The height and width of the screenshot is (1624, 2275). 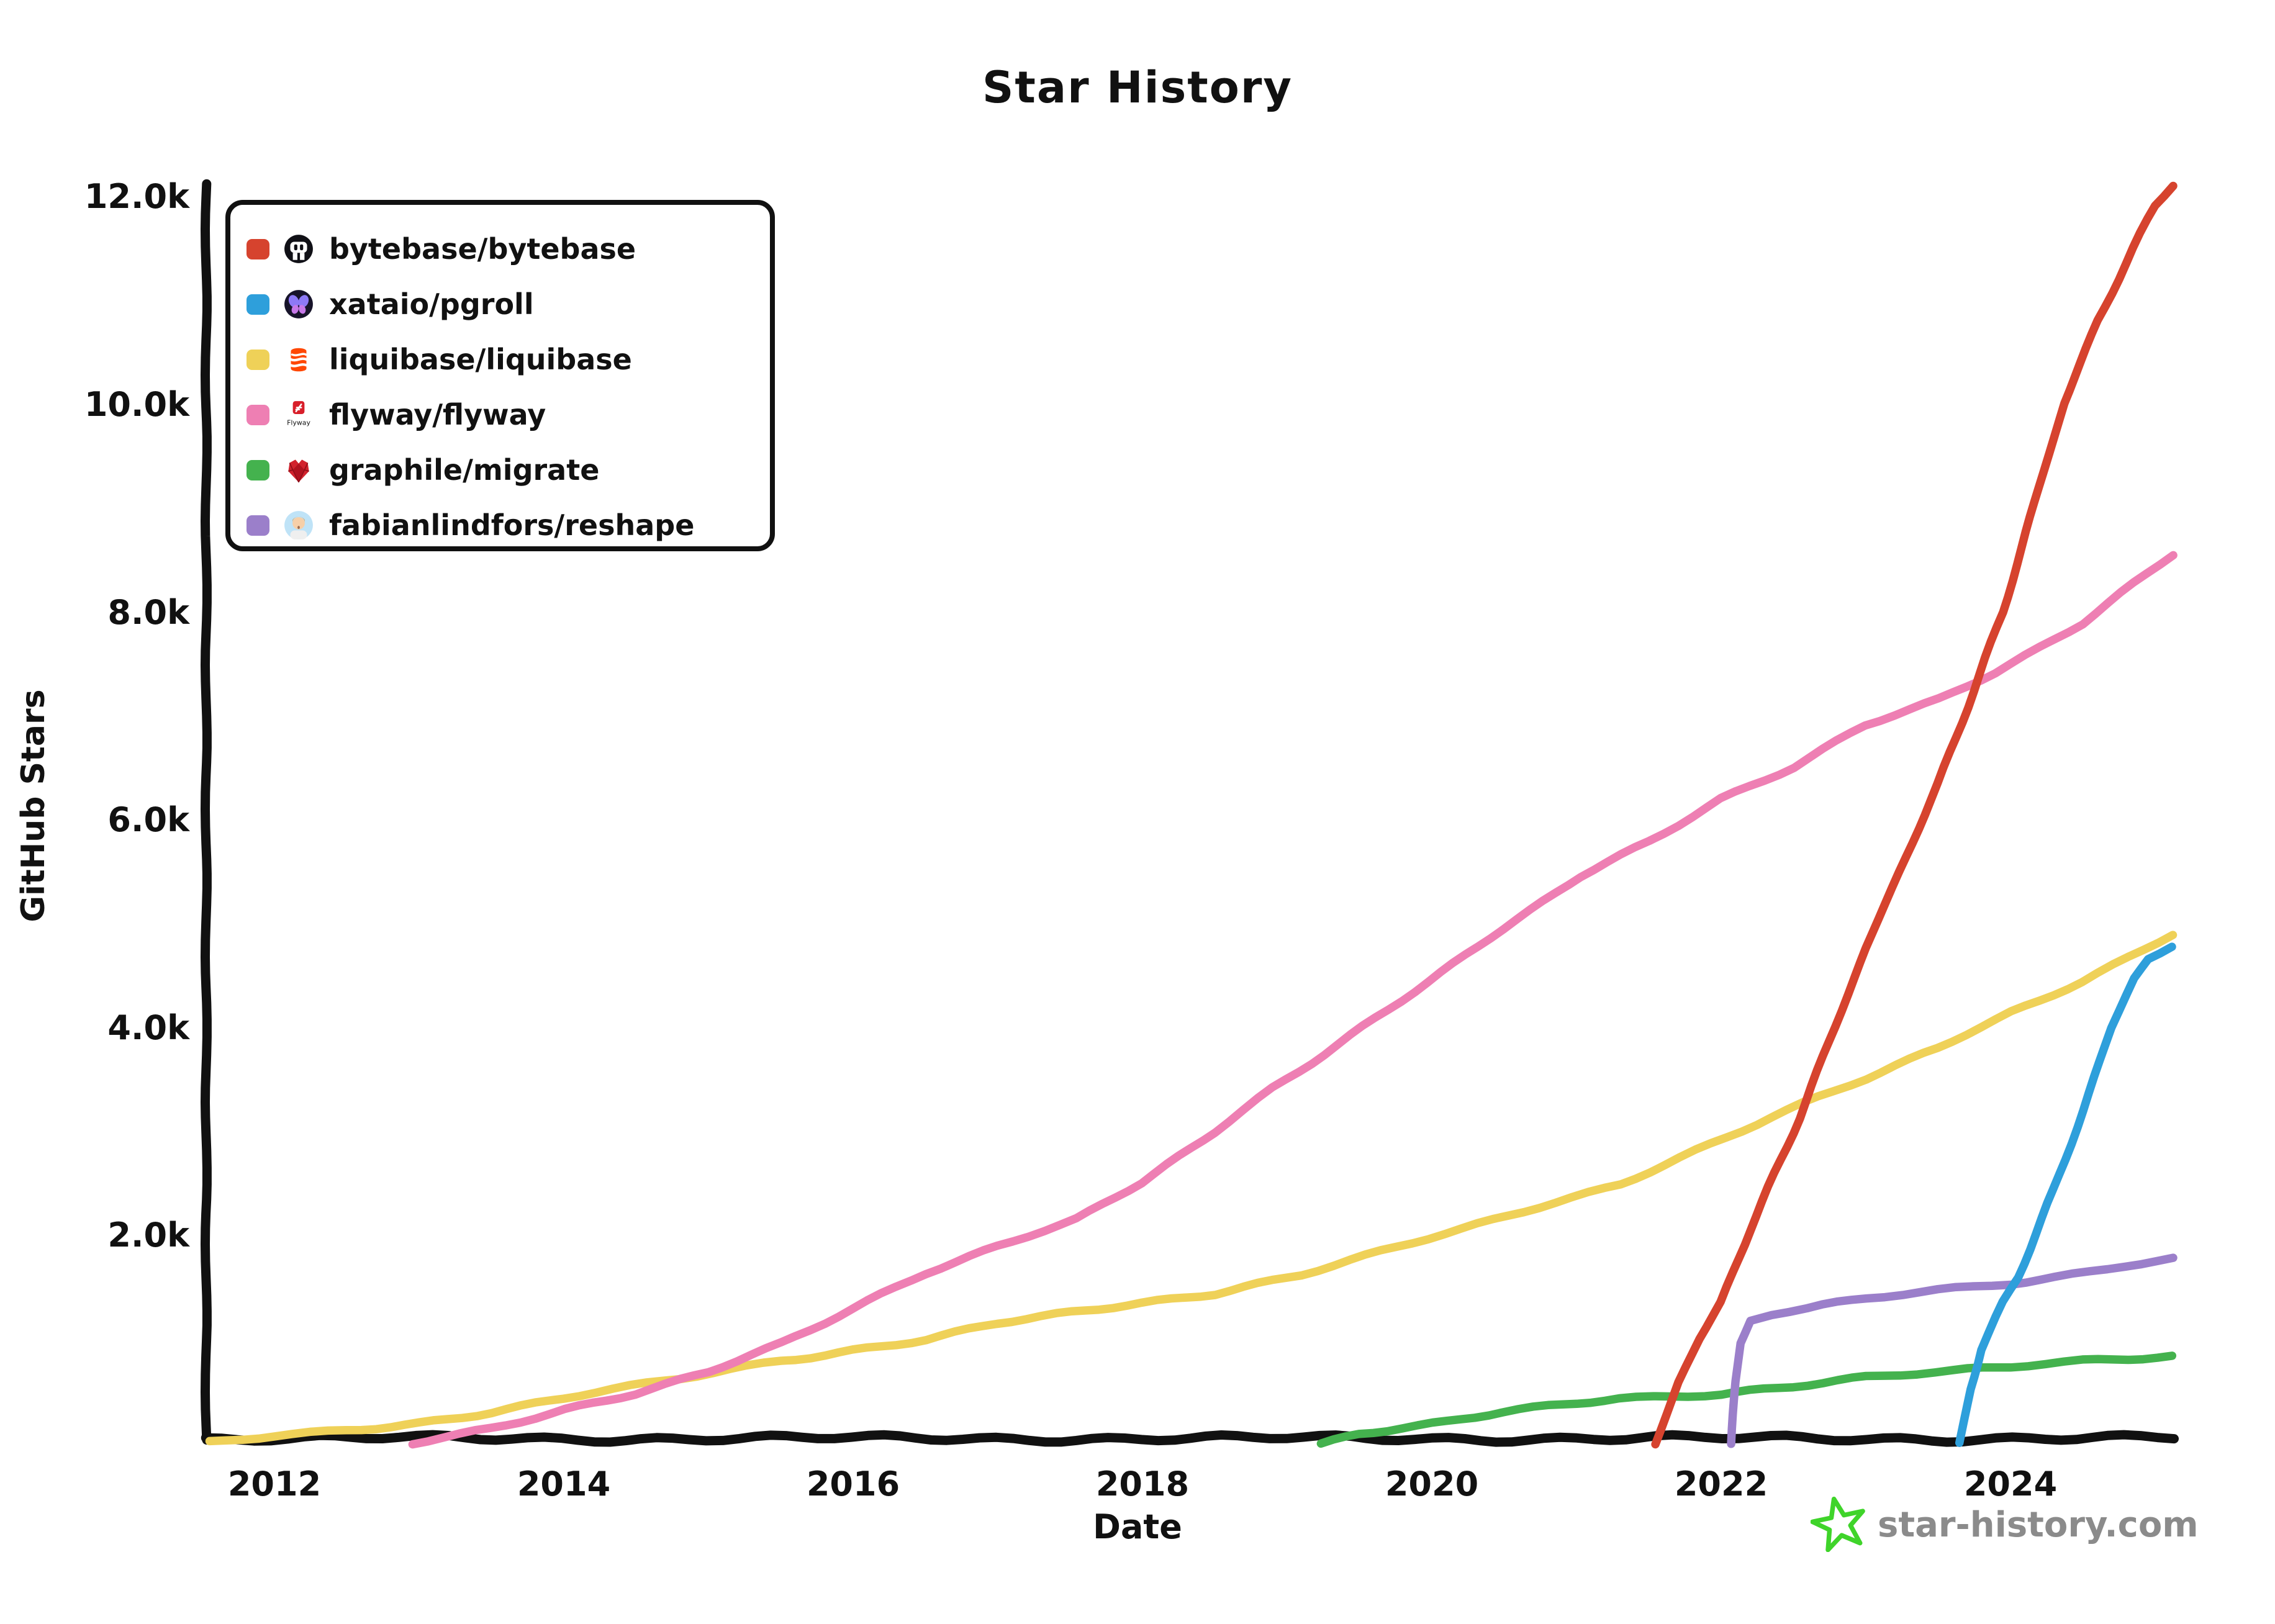 I want to click on x-tick-2022: 2022, so click(x=1721, y=1484).